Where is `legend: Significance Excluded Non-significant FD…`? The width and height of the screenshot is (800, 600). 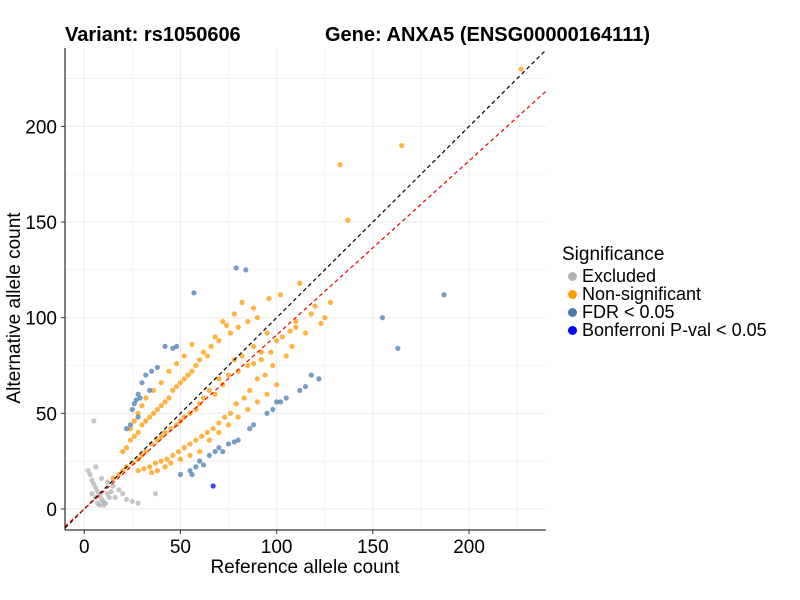
legend: Significance Excluded Non-significant FD… is located at coordinates (664, 292).